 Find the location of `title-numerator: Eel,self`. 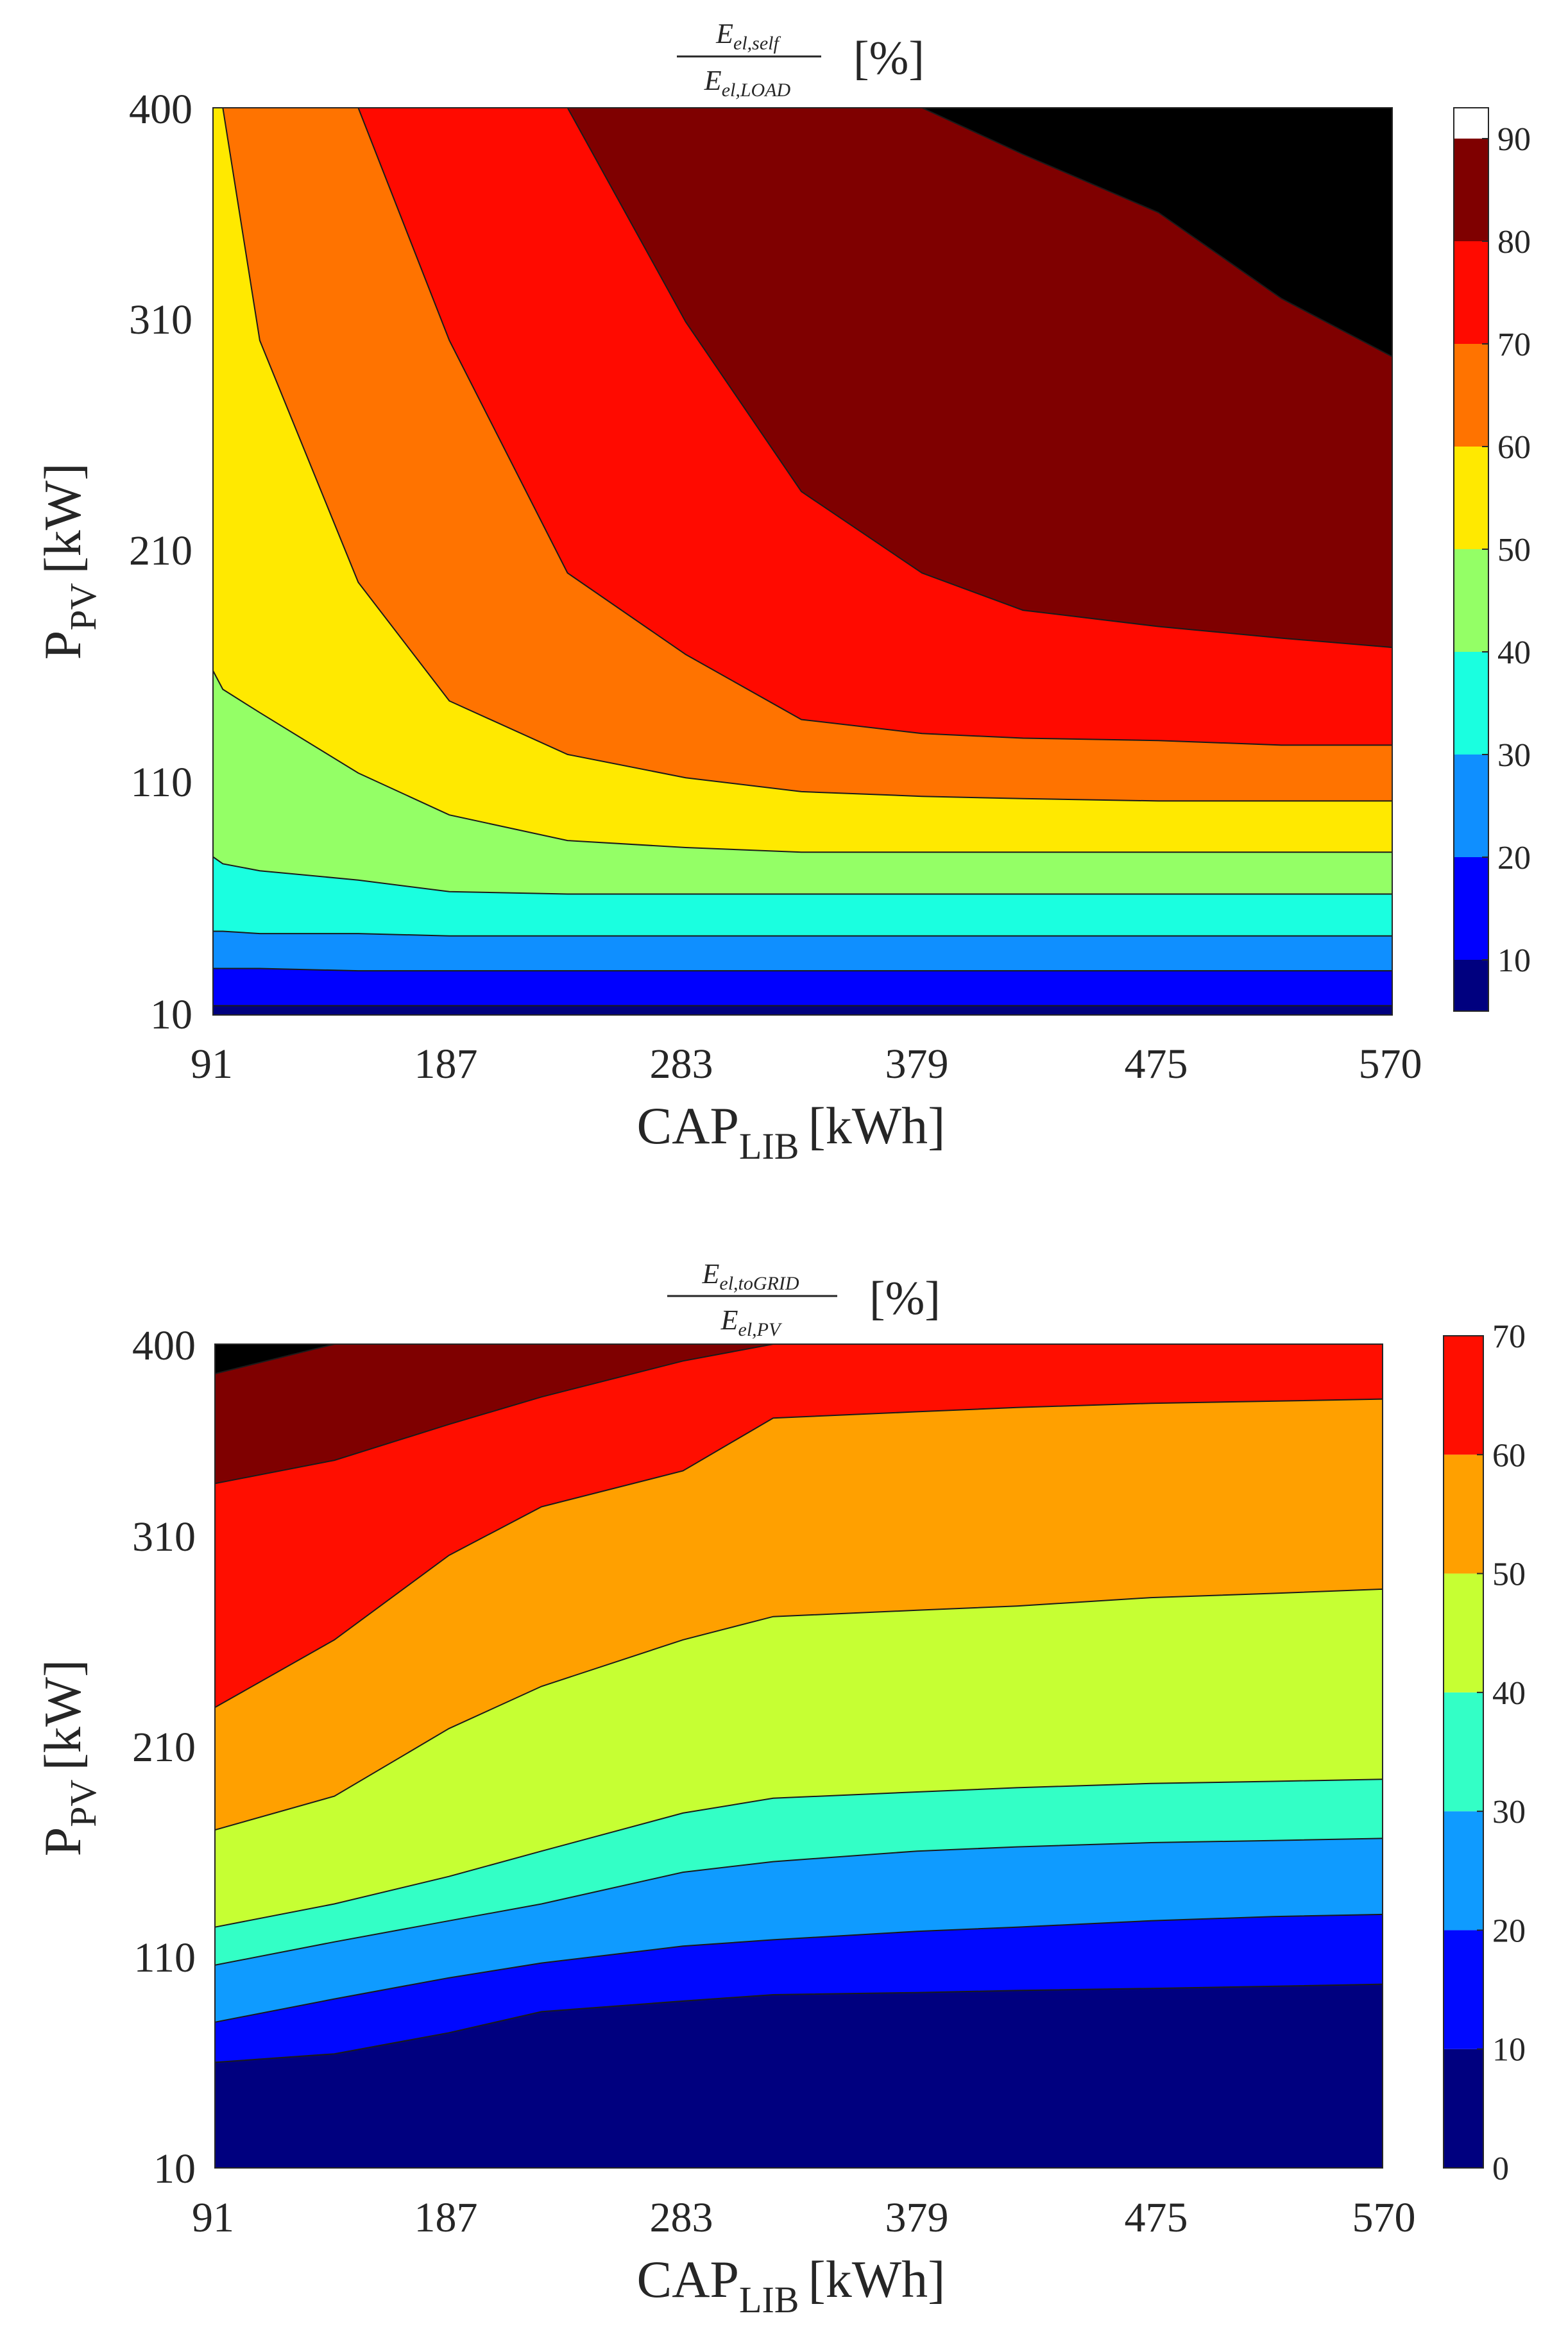

title-numerator: Eel,self is located at coordinates (748, 36).